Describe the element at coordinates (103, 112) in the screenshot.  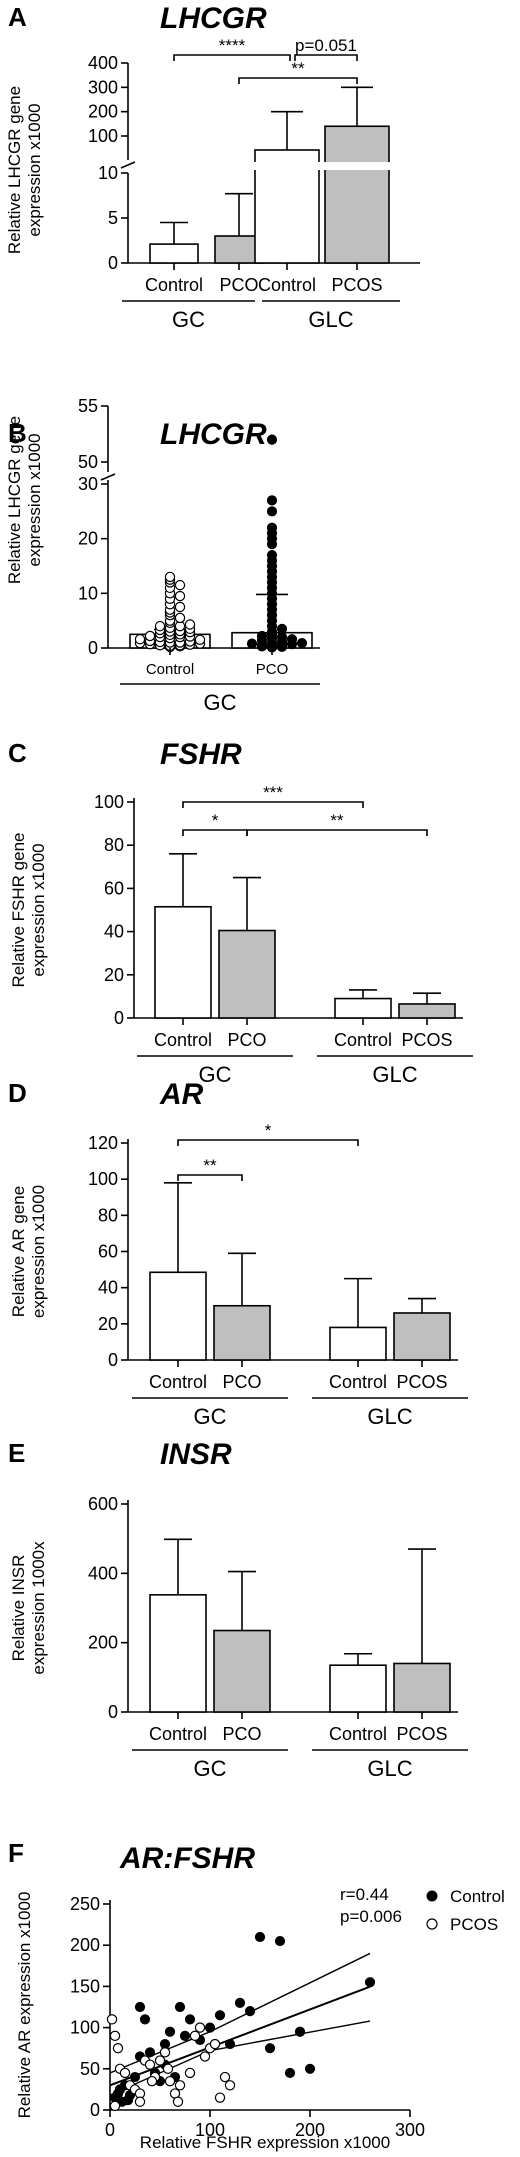
I see `y-tick-label: 200` at that location.